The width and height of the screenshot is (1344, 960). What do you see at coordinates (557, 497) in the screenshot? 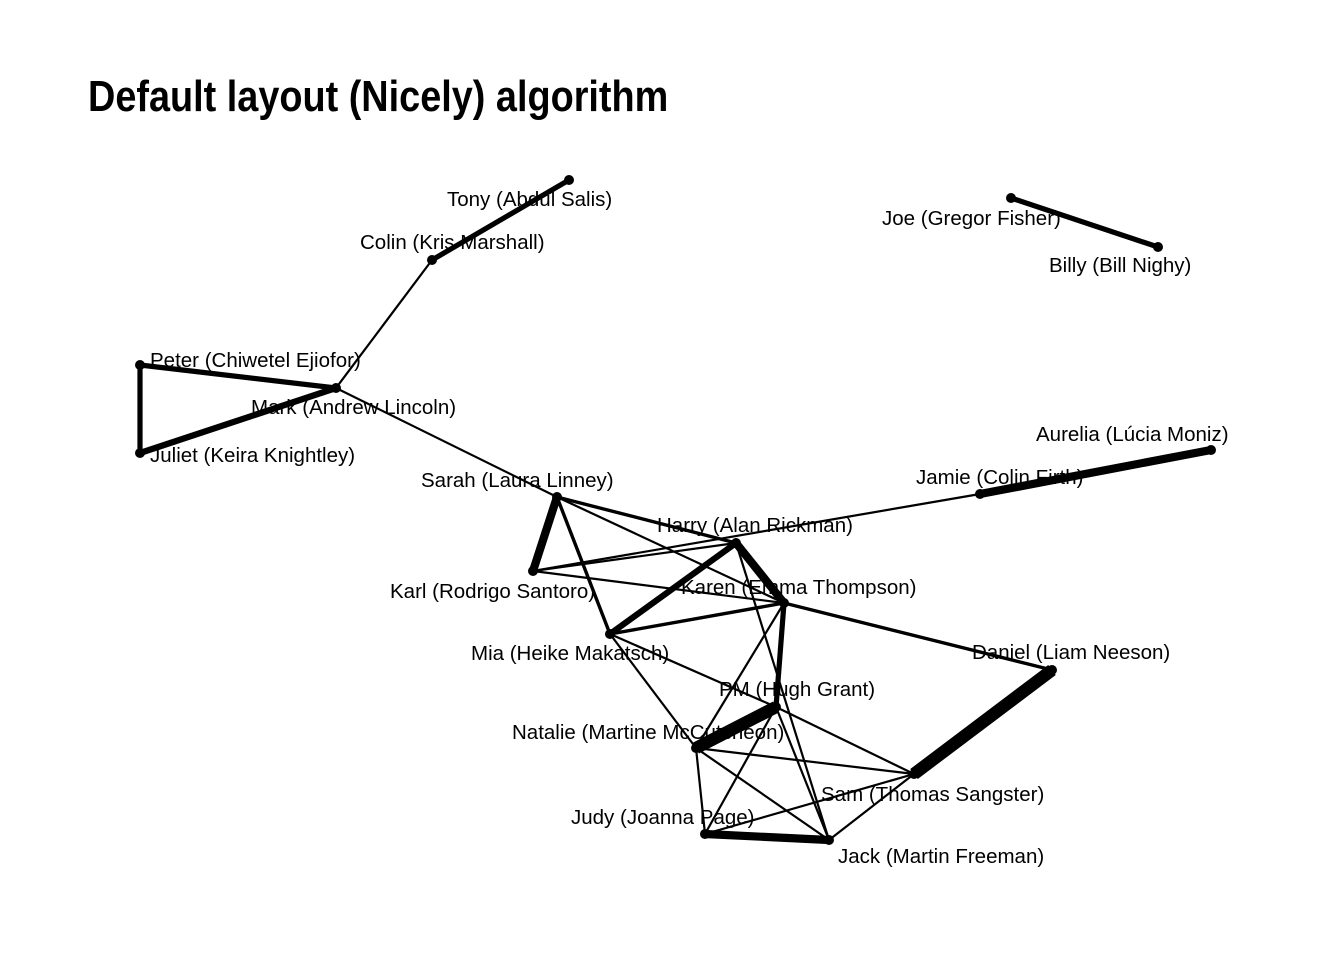
I see `node-sarah` at bounding box center [557, 497].